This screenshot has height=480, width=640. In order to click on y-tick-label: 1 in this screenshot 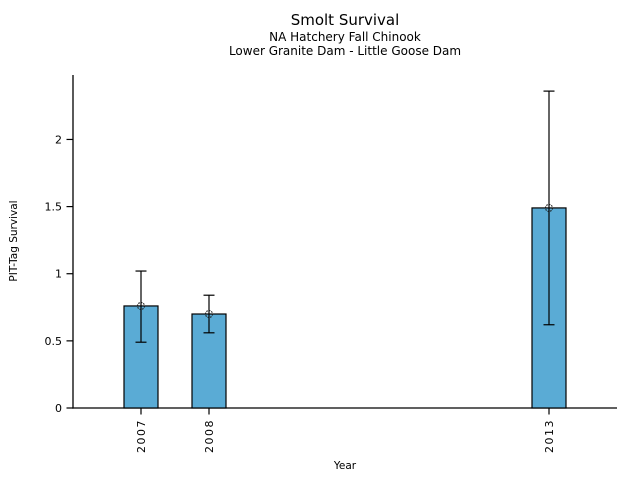, I will do `click(58, 274)`.